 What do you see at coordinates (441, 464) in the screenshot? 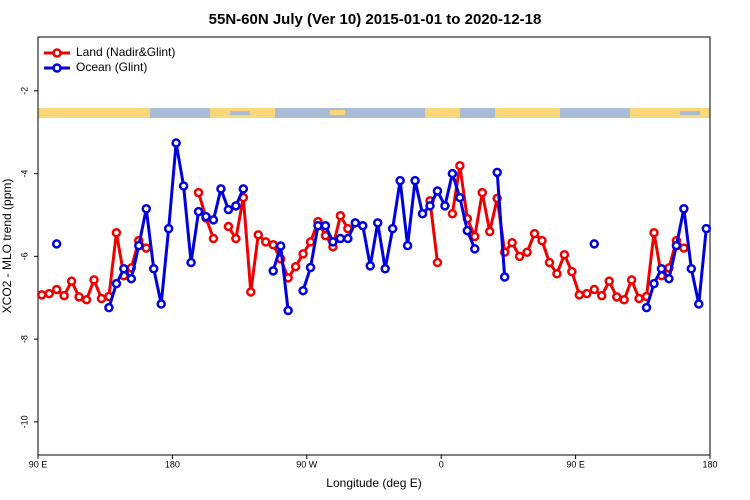
I see `x-tick-label: 0` at bounding box center [441, 464].